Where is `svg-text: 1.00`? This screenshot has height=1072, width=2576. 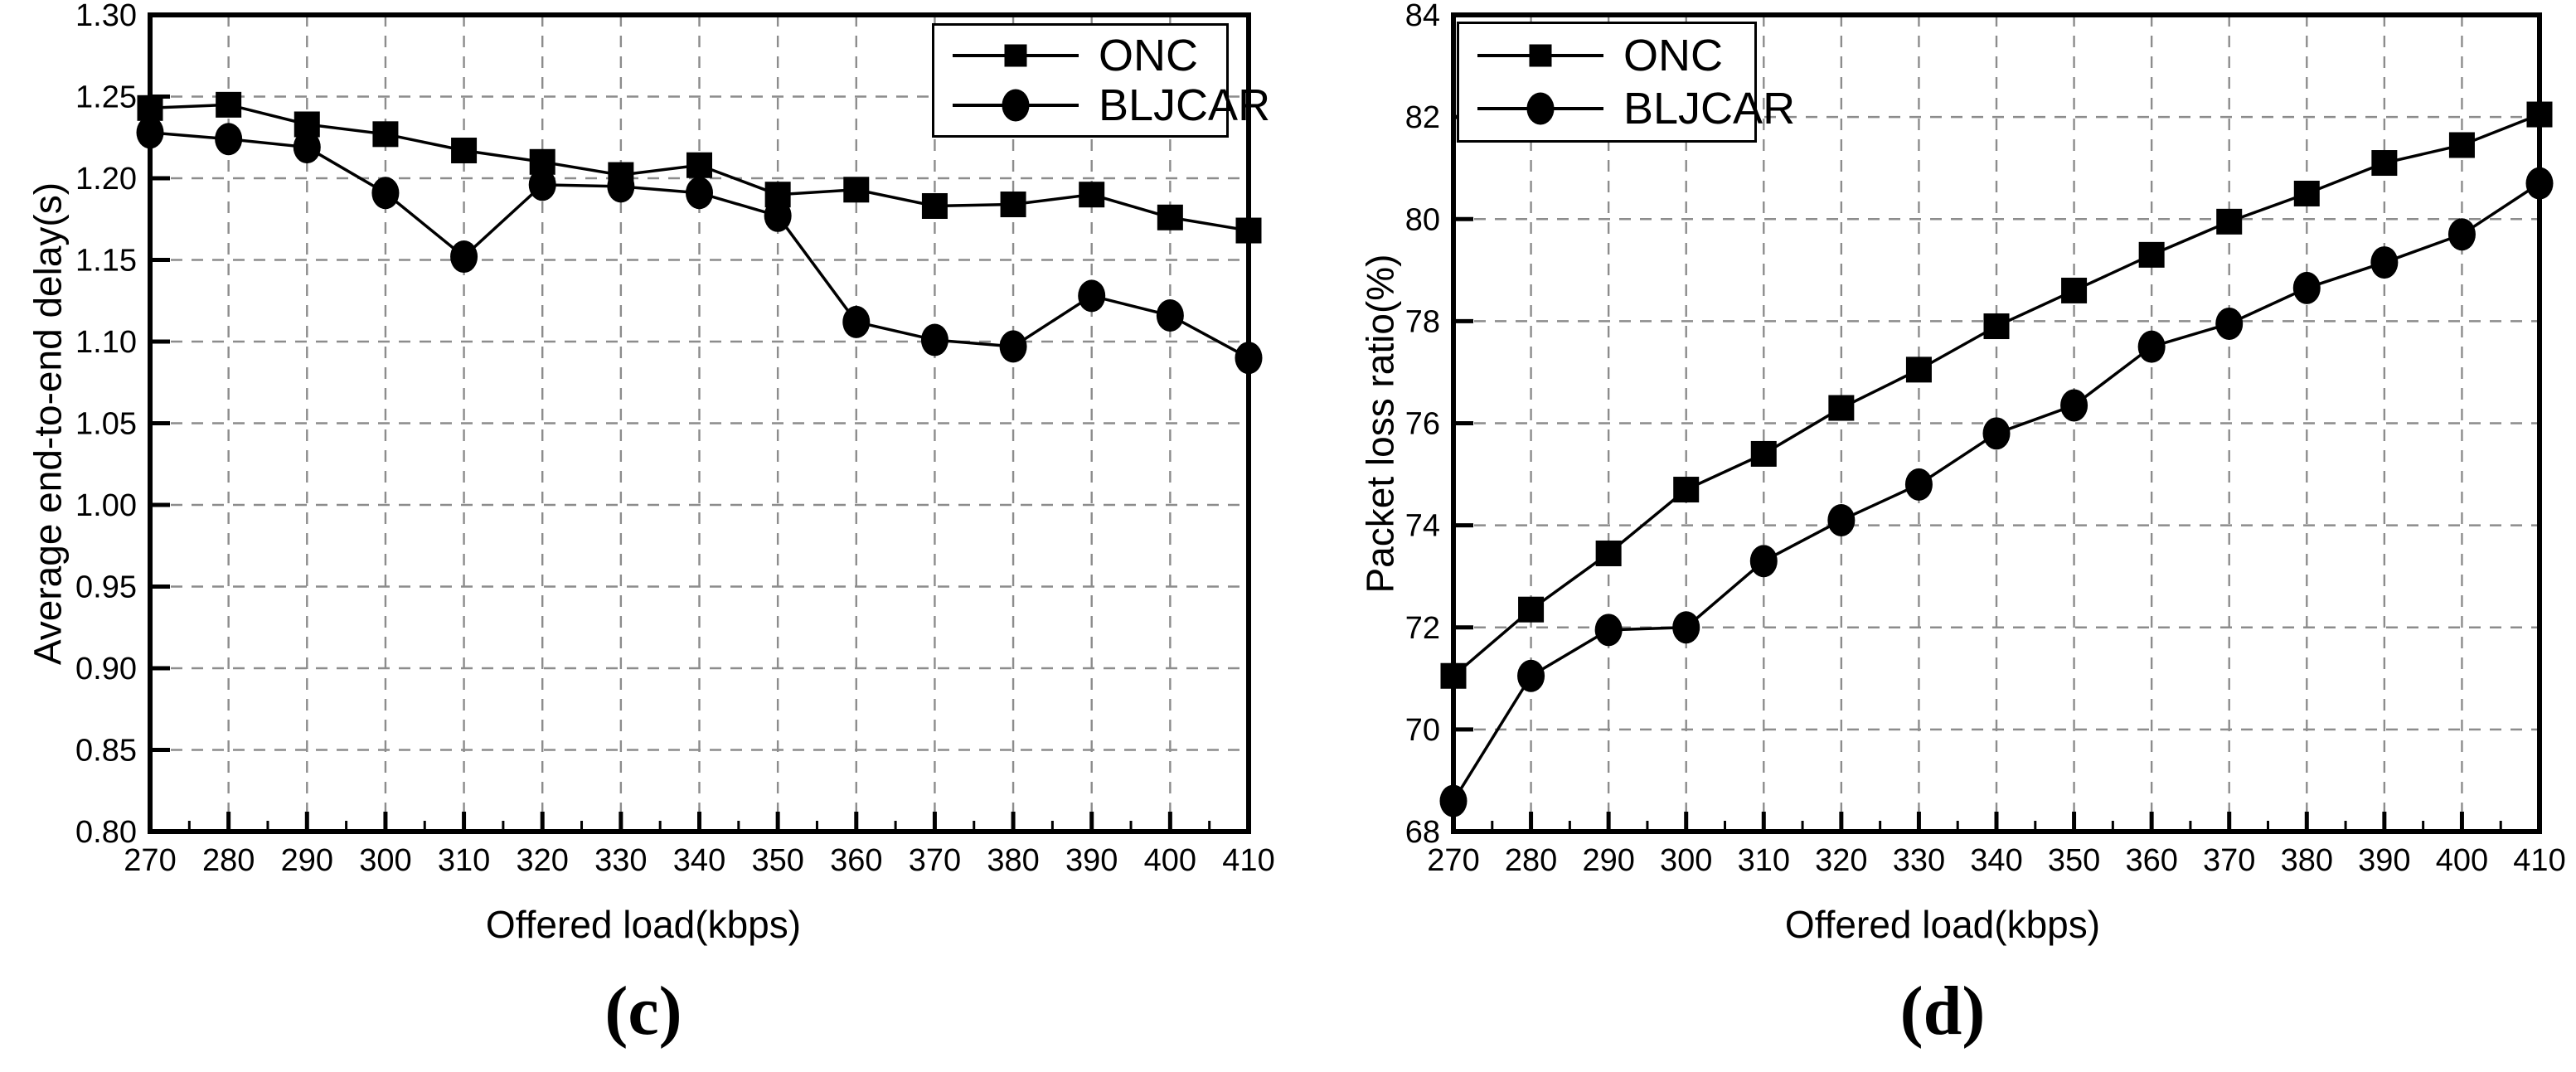
svg-text: 1.00 is located at coordinates (106, 506).